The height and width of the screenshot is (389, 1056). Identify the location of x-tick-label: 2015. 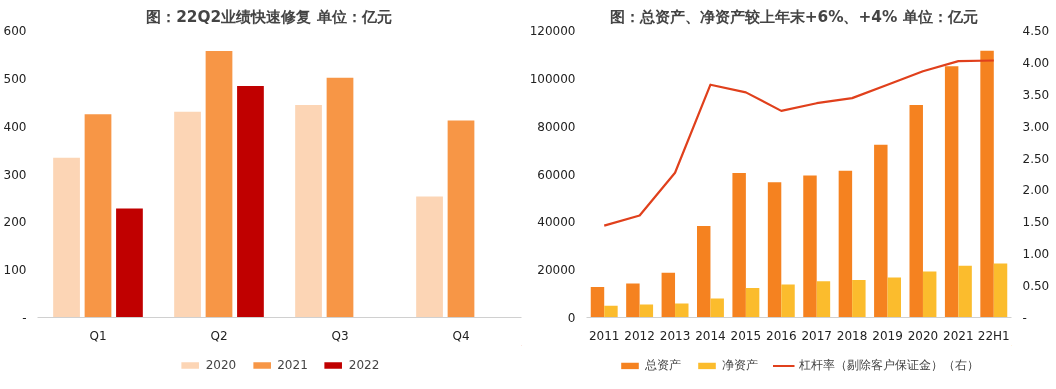
(746, 335).